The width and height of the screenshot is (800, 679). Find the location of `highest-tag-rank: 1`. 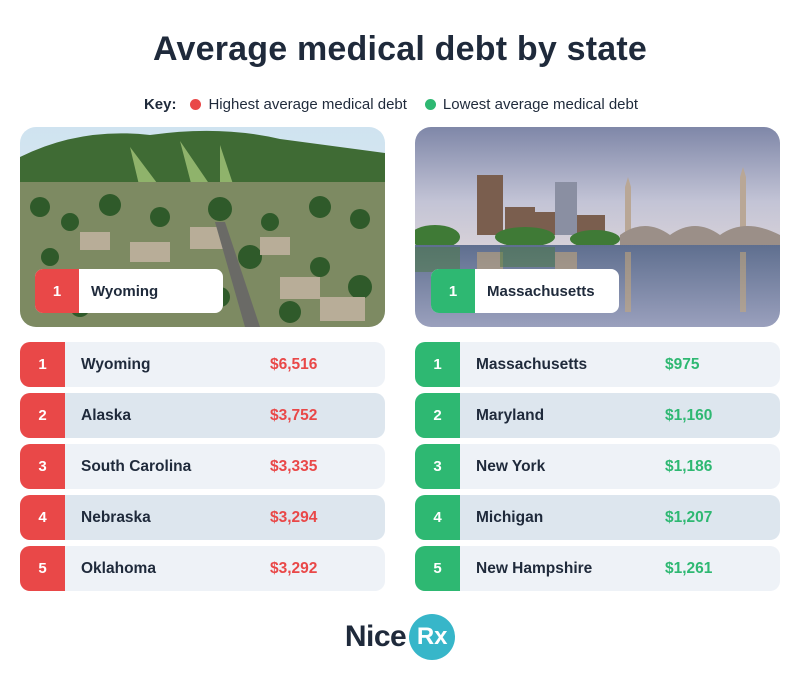

highest-tag-rank: 1 is located at coordinates (57, 291).